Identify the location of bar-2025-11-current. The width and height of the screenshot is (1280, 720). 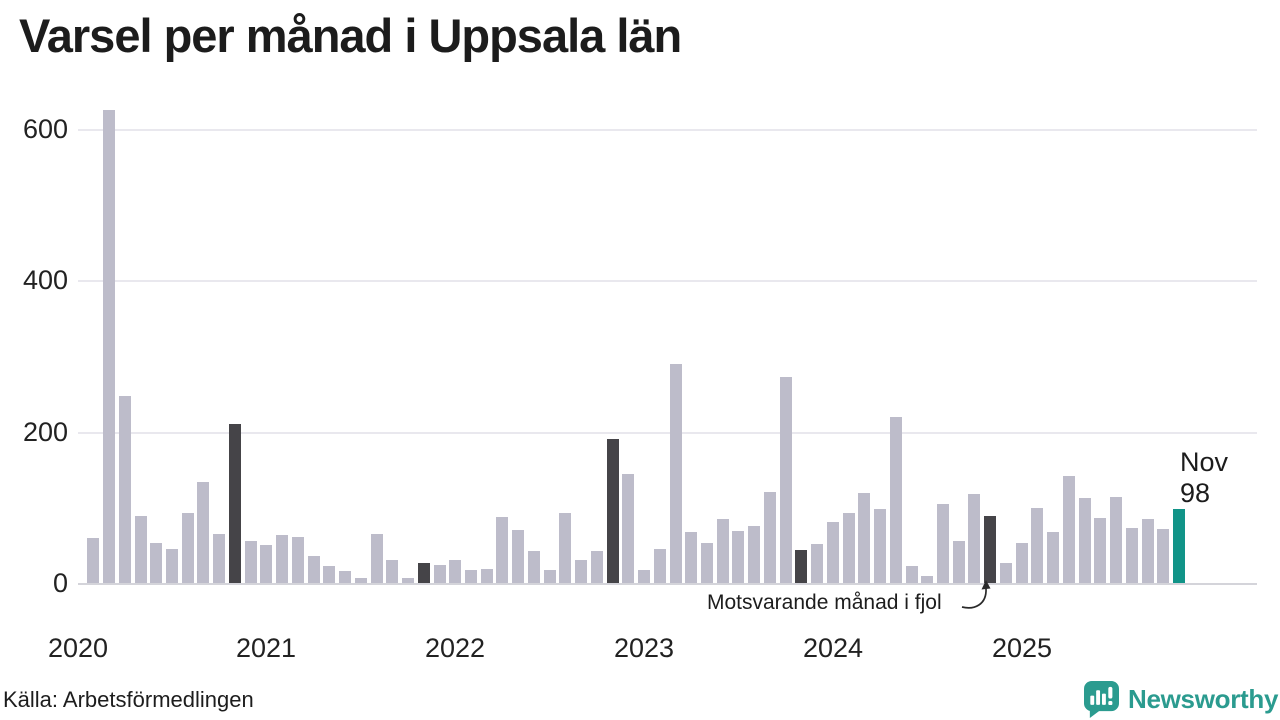
(1179, 546).